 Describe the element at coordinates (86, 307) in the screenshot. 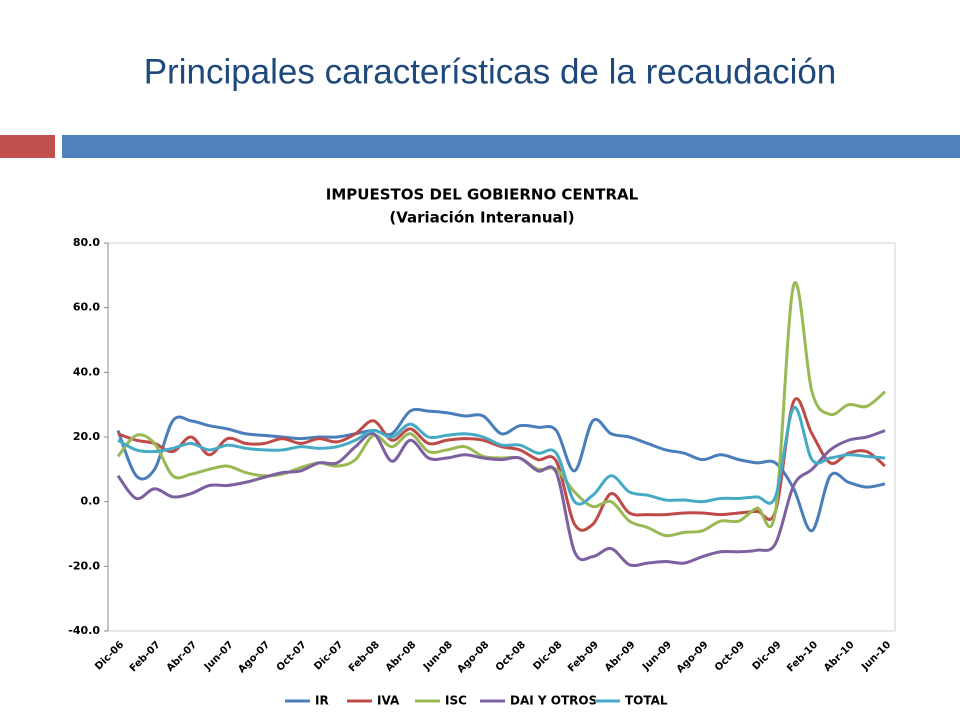

I see `y-tick-label: 60.0` at that location.